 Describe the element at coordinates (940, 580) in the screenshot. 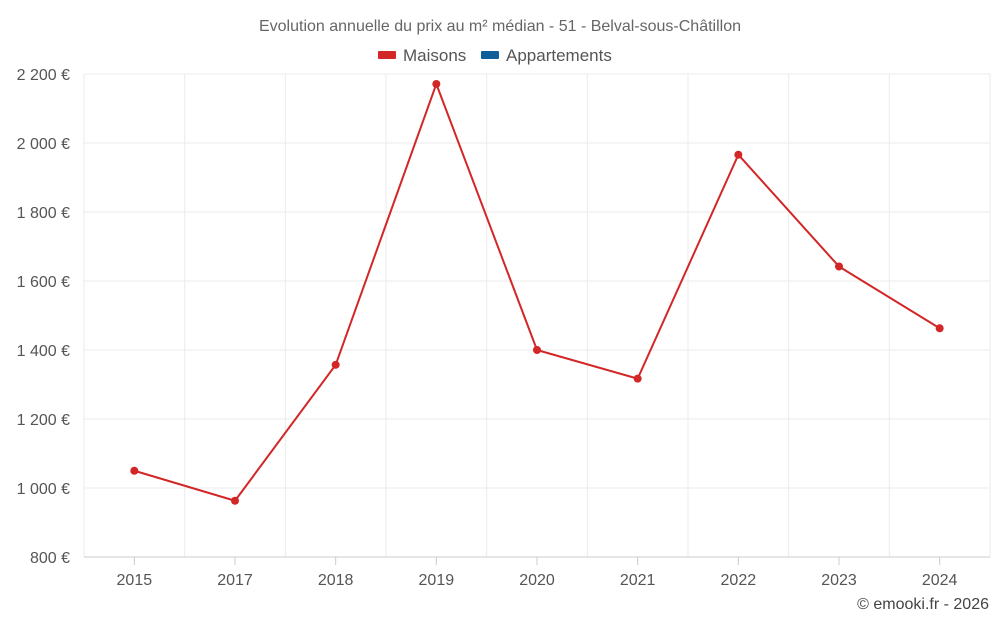

I see `x-tick-label: 2024` at that location.